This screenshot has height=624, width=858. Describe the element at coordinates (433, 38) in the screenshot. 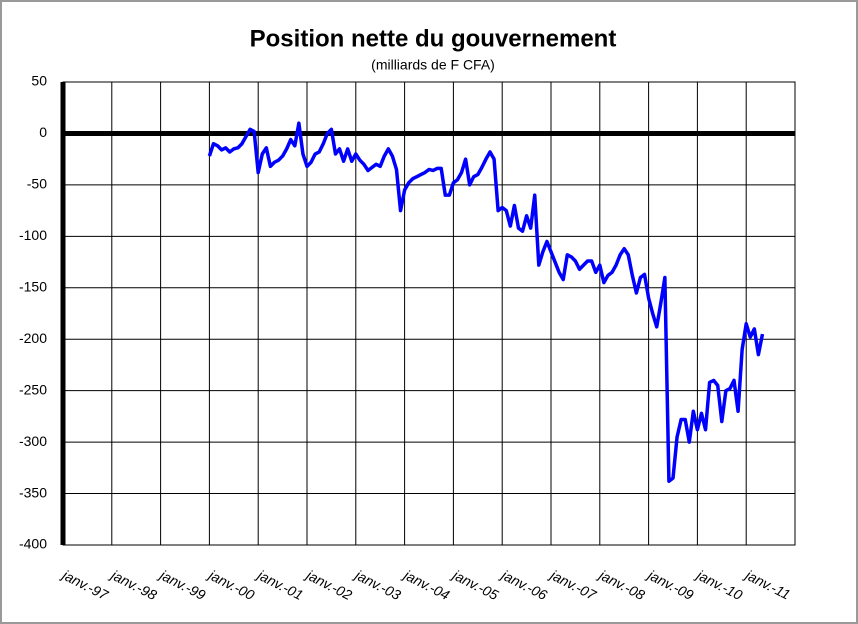

I see `chart-title: Position nette du gouvernement` at that location.